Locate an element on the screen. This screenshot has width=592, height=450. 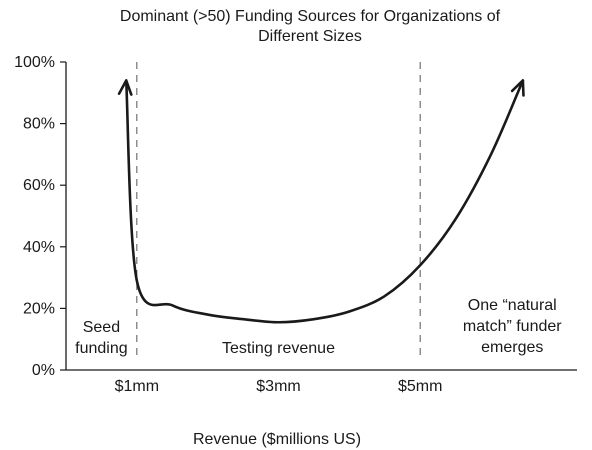
x-tick-label: $5mm is located at coordinates (420, 386).